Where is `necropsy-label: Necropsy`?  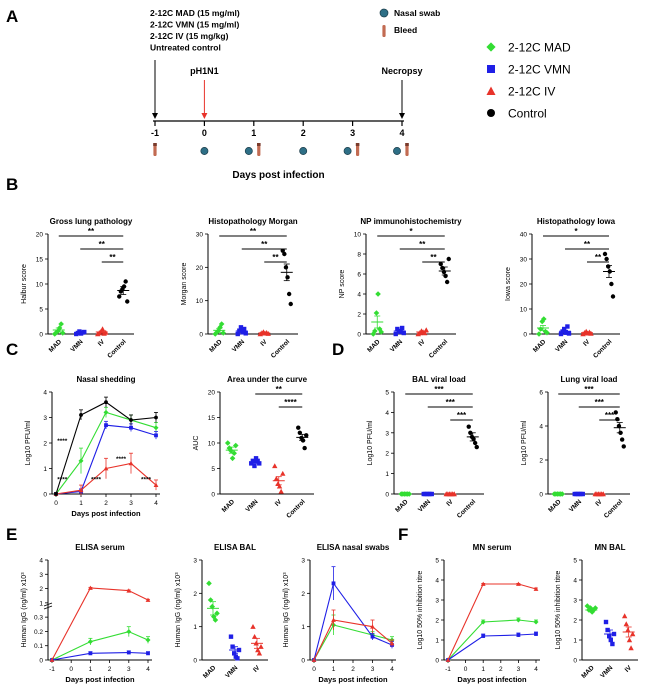 necropsy-label: Necropsy is located at coordinates (401, 71).